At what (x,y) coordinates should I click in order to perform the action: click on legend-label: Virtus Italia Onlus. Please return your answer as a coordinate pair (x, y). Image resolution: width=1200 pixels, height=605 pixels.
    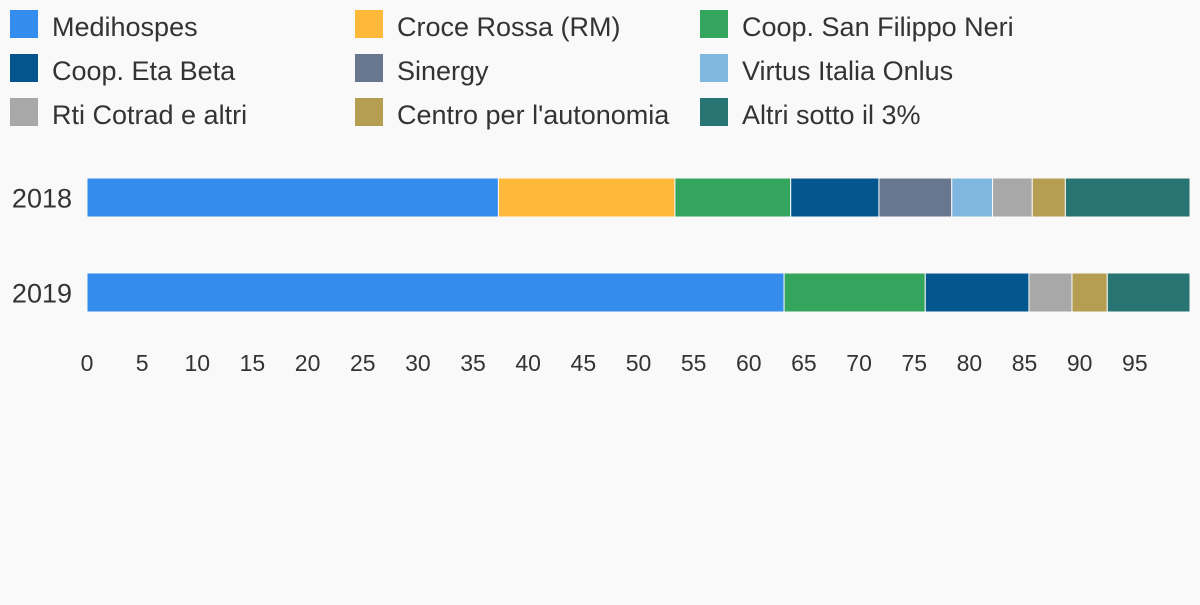
    Looking at the image, I should click on (847, 71).